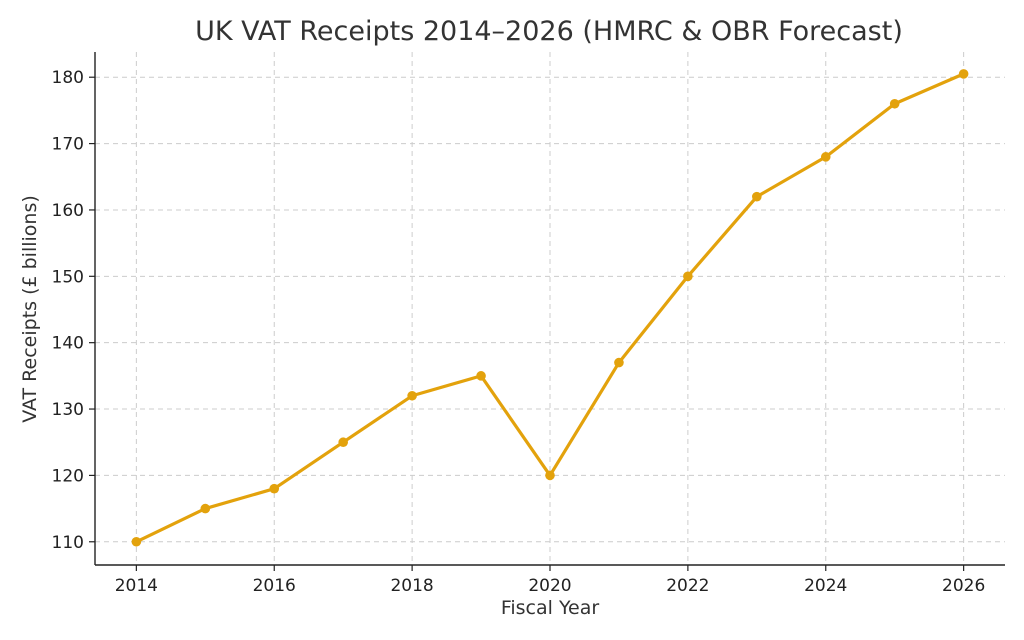 The image size is (1024, 640). Describe the element at coordinates (549, 586) in the screenshot. I see `x-tick-label: 2020` at that location.